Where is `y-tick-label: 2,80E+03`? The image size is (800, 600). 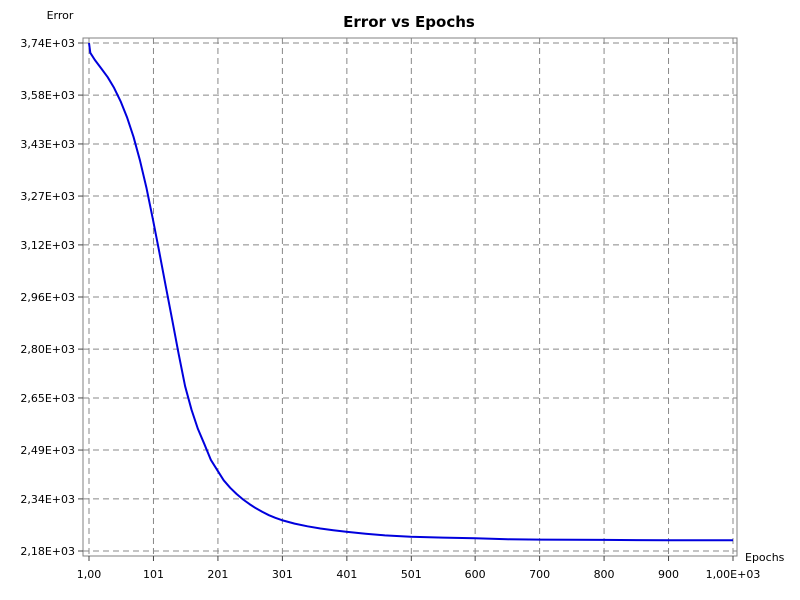
y-tick-label: 2,80E+03 is located at coordinates (47, 349).